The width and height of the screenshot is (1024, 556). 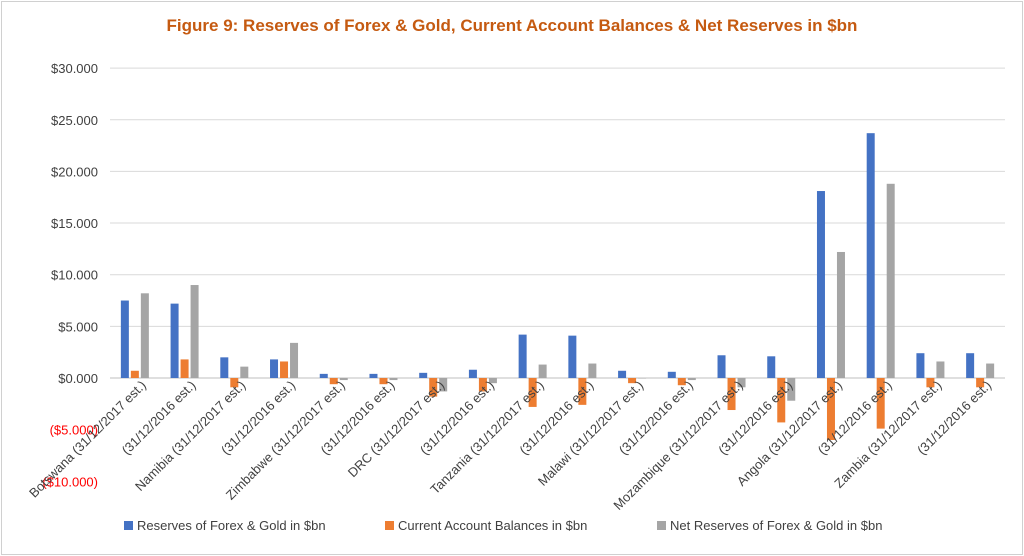 I want to click on y-tick-label: $0.000, so click(x=78, y=378).